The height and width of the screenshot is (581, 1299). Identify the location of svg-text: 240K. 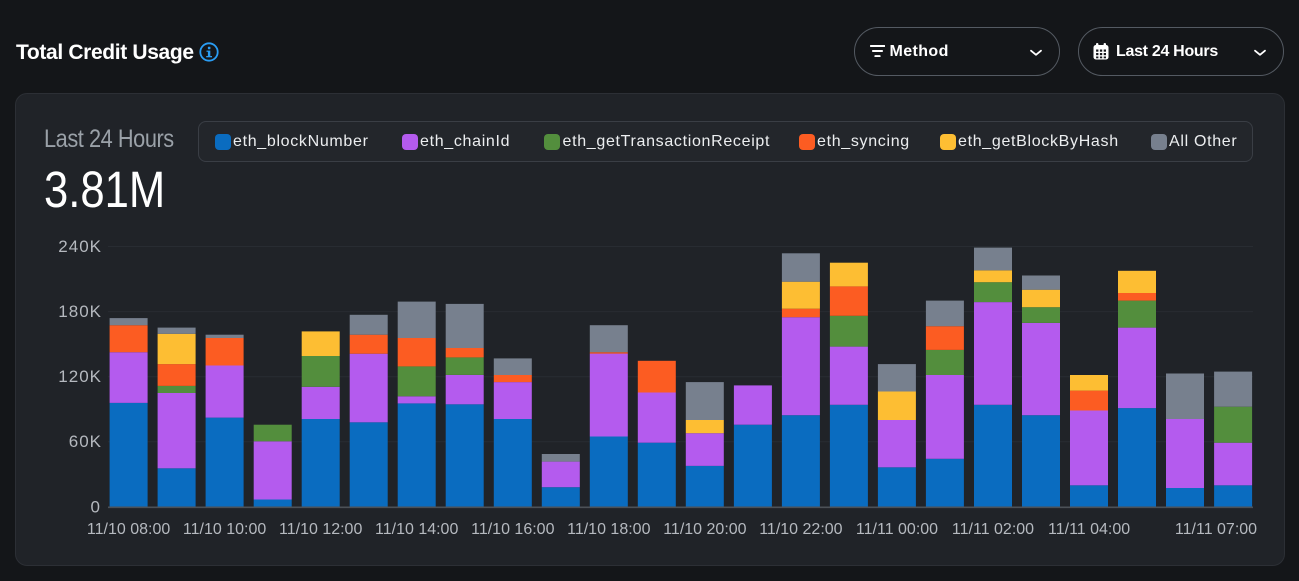
(80, 246).